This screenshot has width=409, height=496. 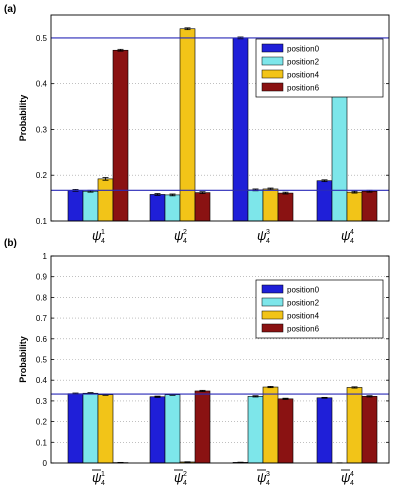 I want to click on panel-a-ytick-label: 0.5, so click(x=42, y=38).